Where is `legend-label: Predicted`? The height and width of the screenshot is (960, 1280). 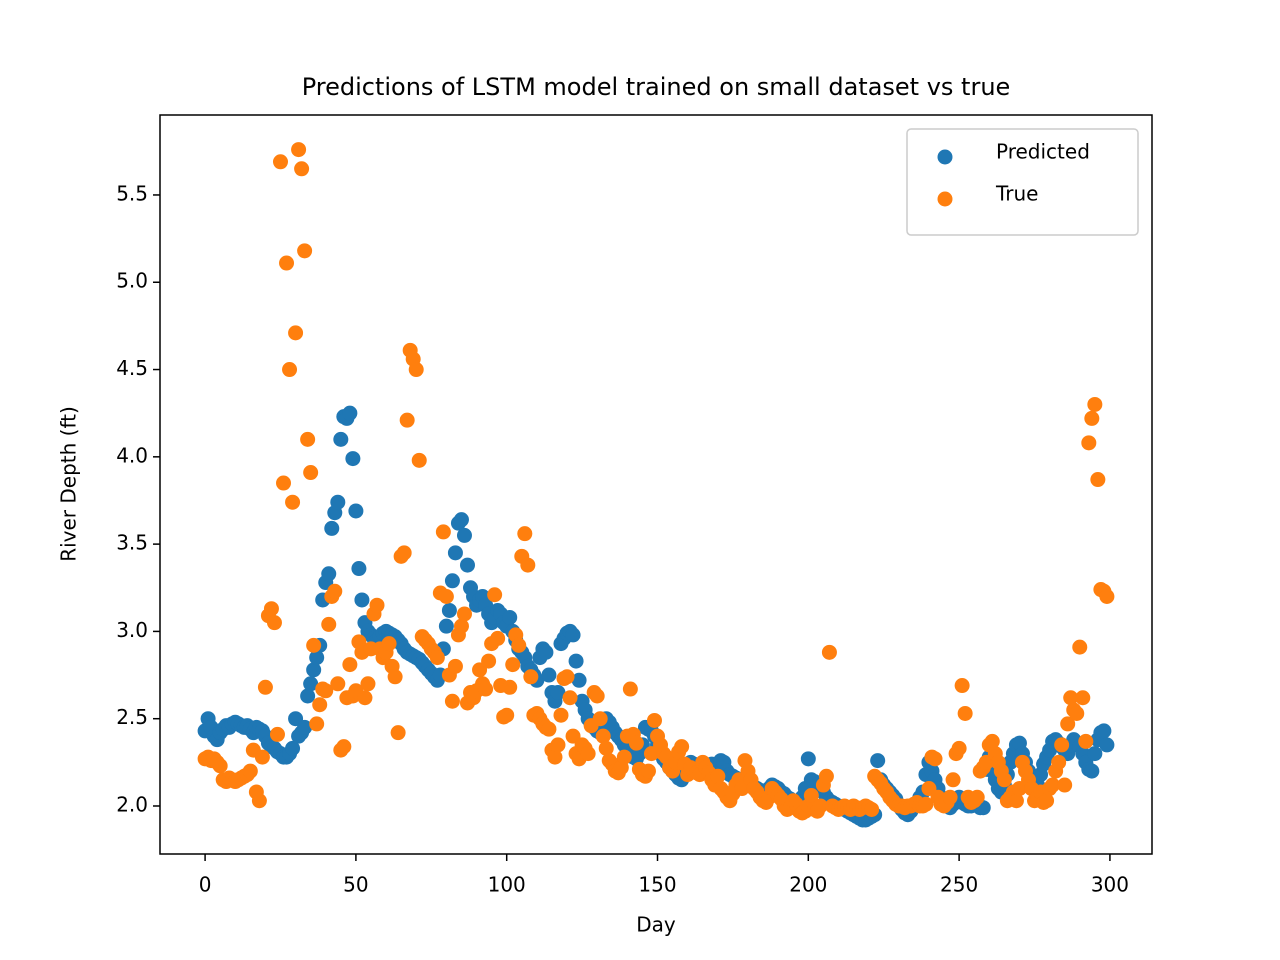 legend-label: Predicted is located at coordinates (1043, 152).